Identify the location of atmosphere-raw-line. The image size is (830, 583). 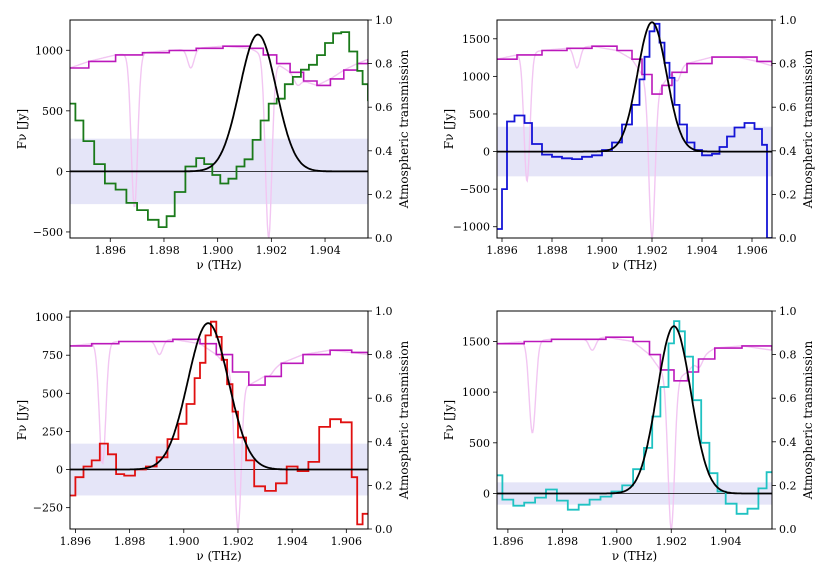
(219, 433).